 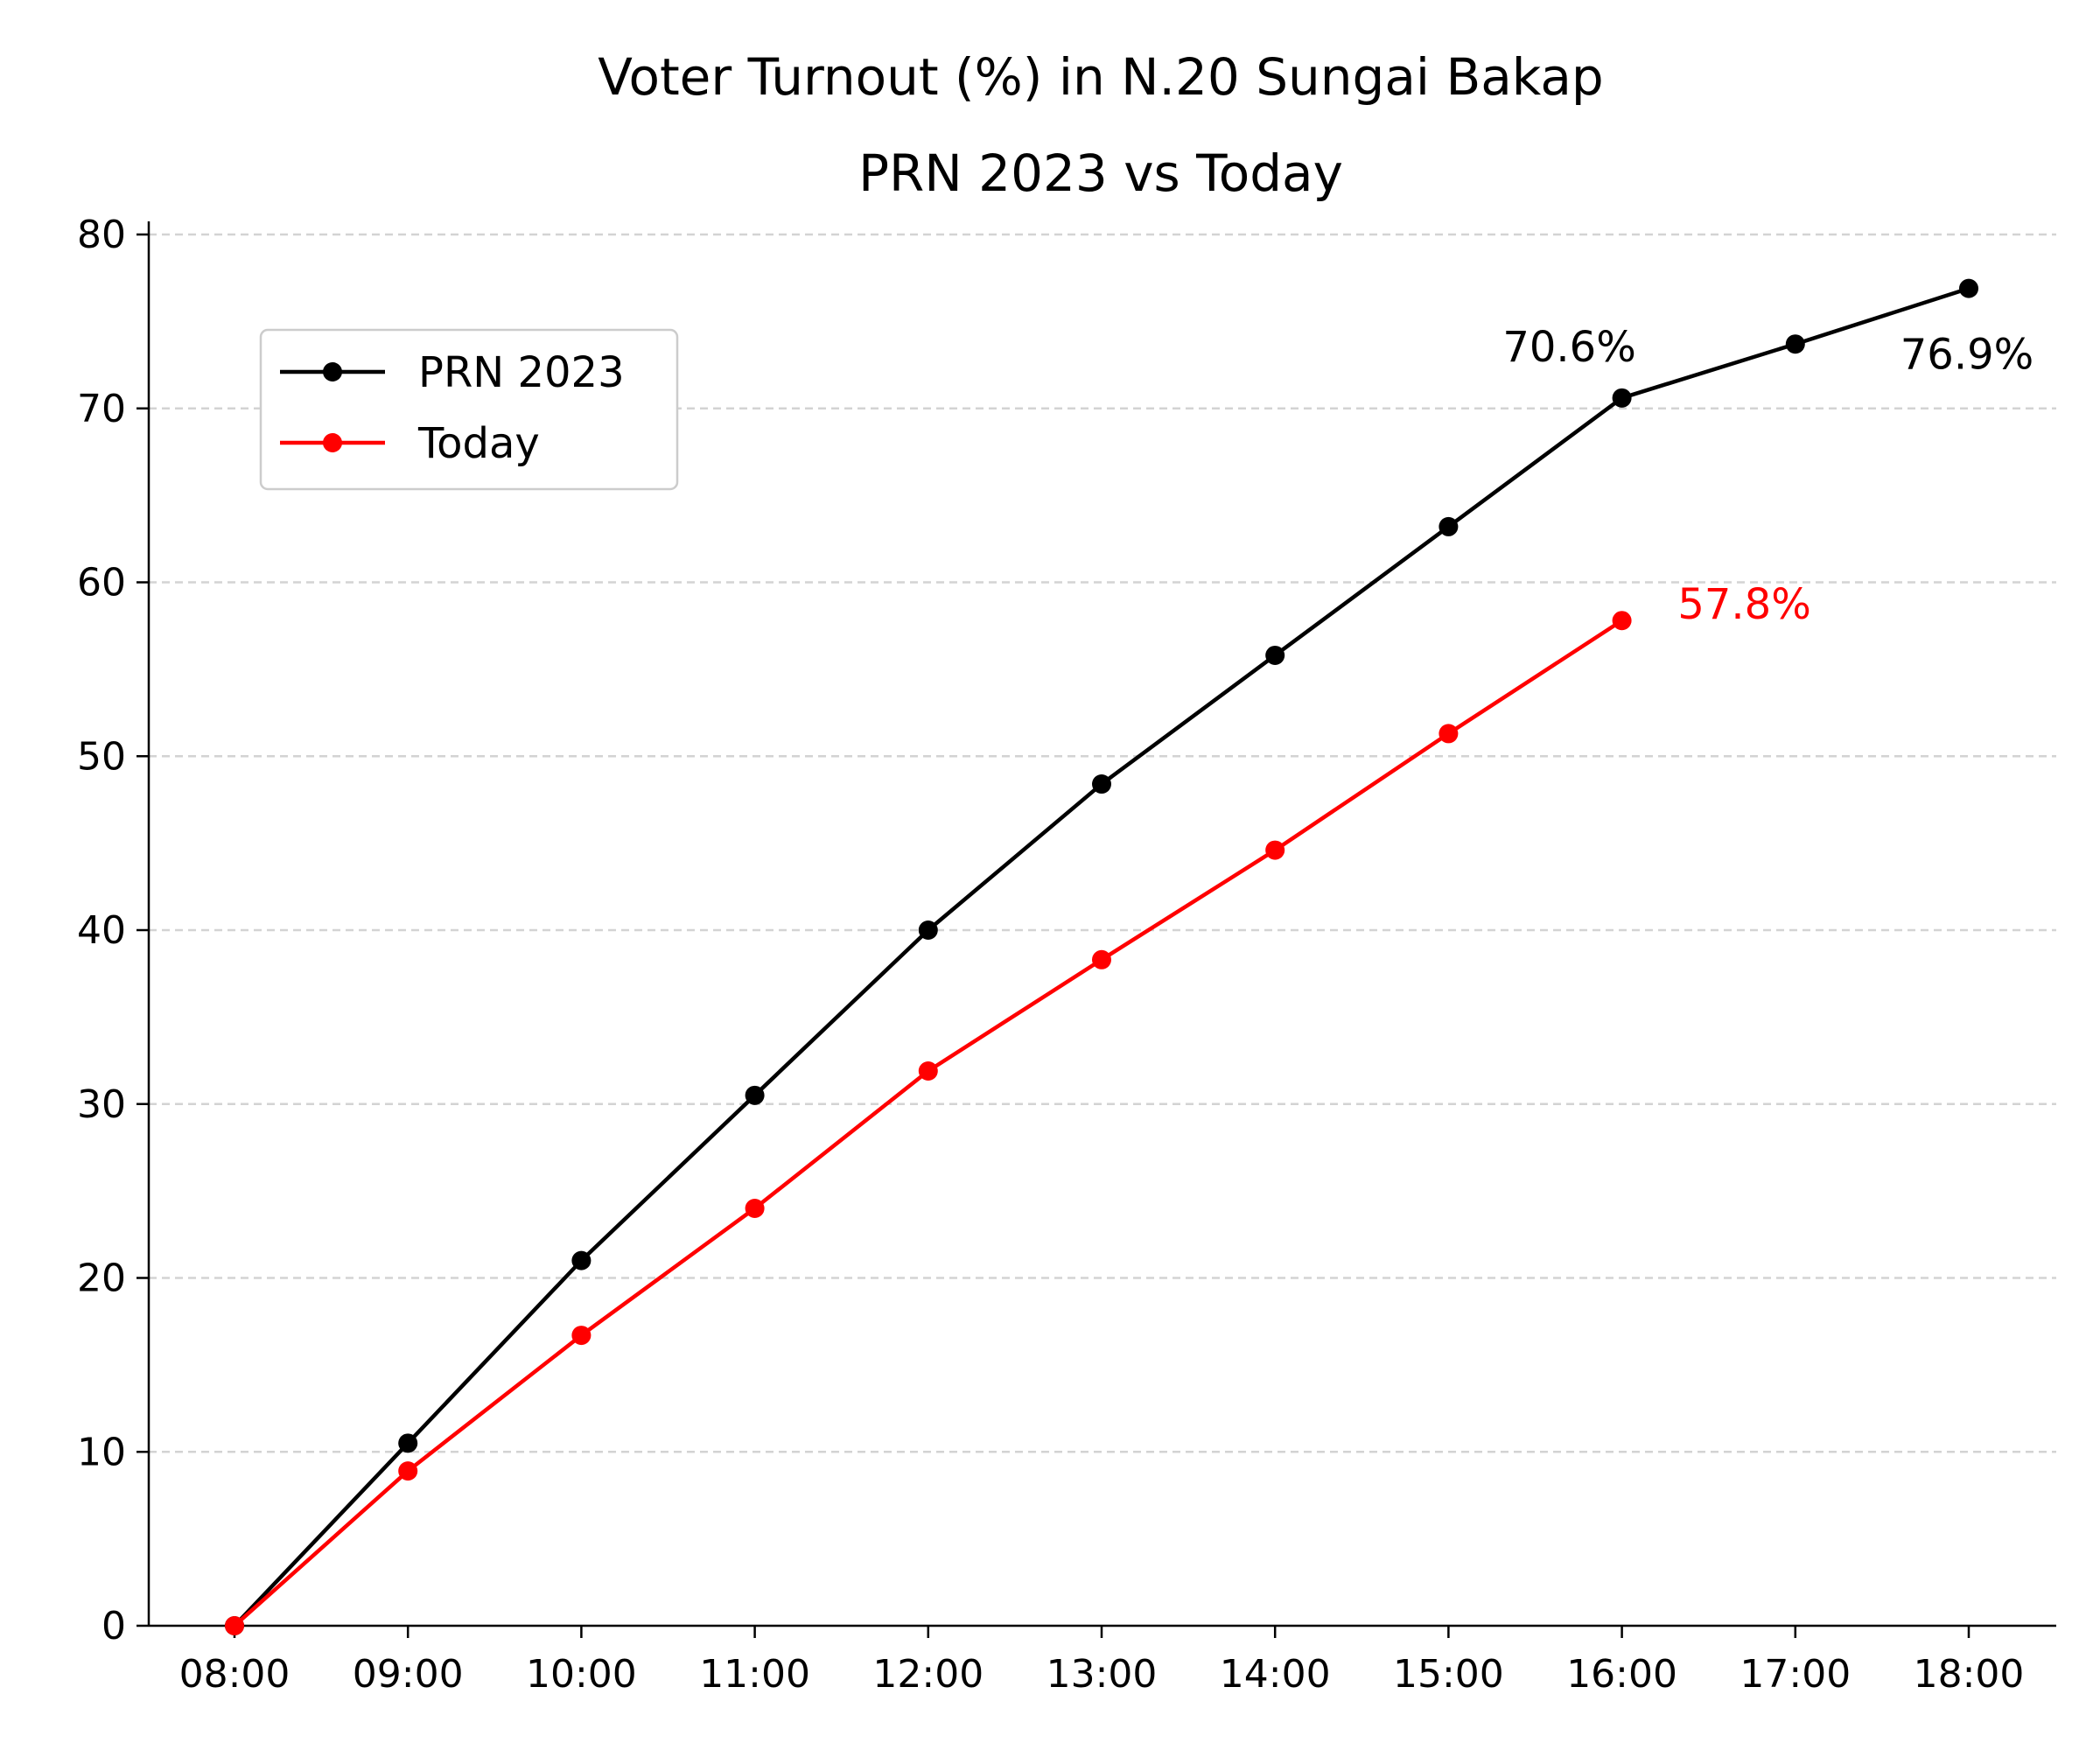 I want to click on y-tick-label: 70, so click(x=101, y=409).